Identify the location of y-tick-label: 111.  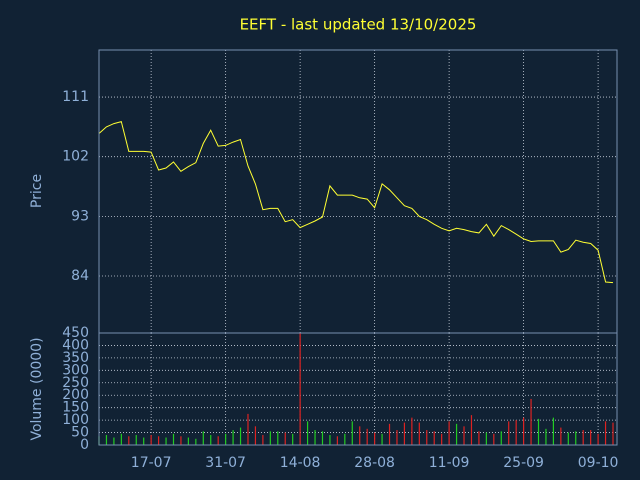
(75, 97).